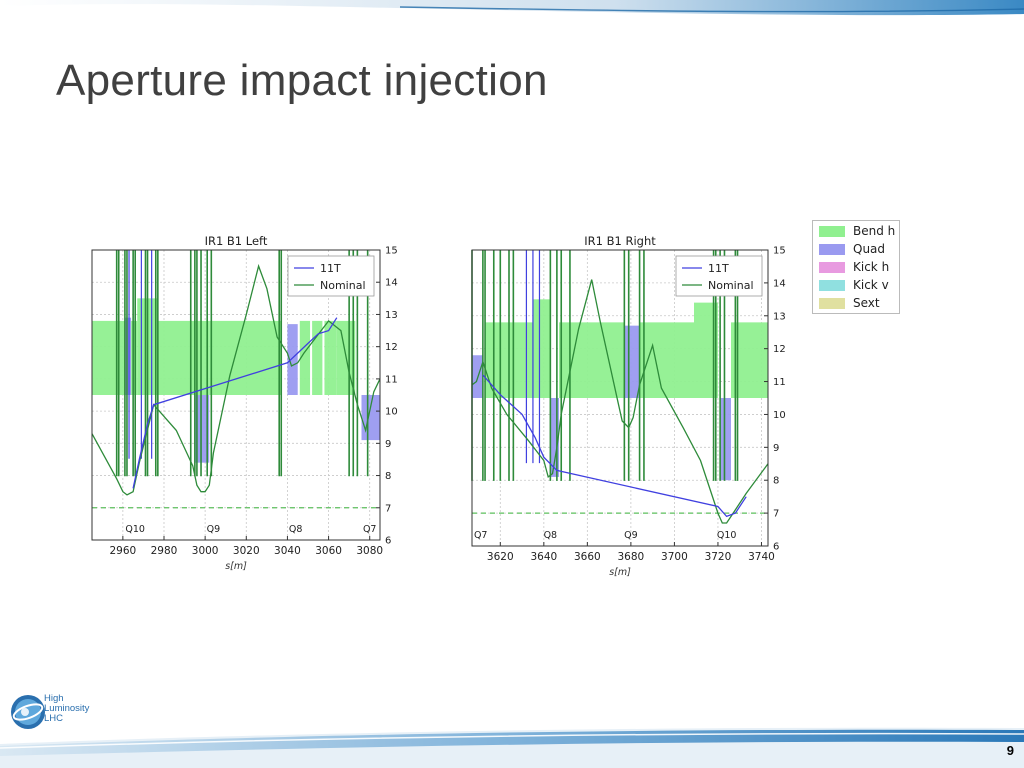  I want to click on legend-swatch-bend-h, so click(832, 231).